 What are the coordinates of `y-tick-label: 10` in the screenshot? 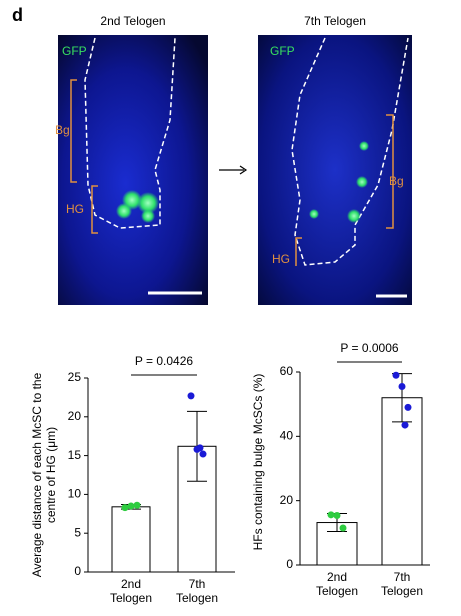 It's located at (75, 494).